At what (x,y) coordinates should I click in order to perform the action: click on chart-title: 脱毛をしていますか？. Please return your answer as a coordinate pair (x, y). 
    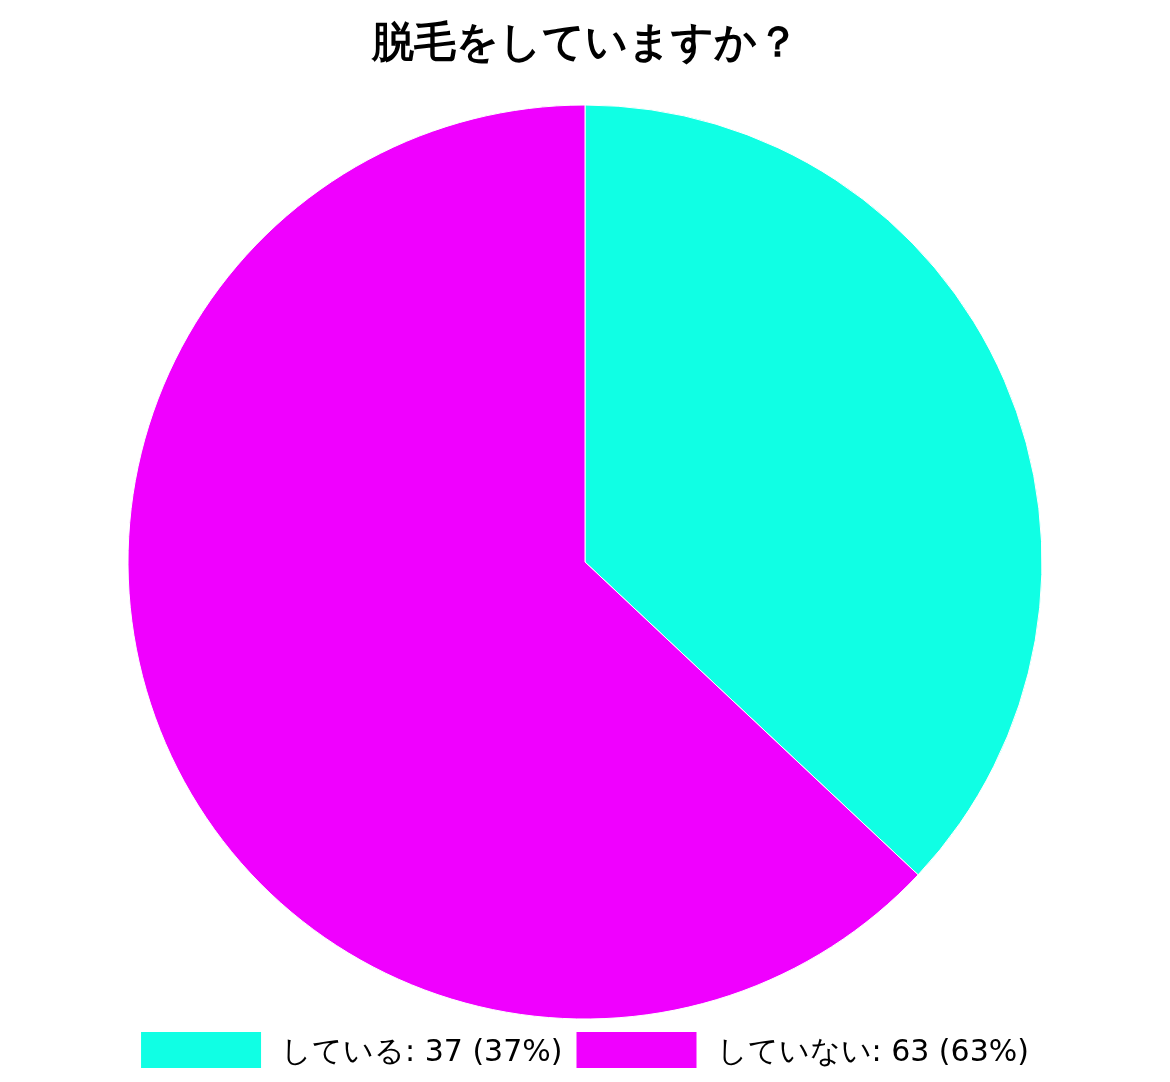
    Looking at the image, I should click on (584, 41).